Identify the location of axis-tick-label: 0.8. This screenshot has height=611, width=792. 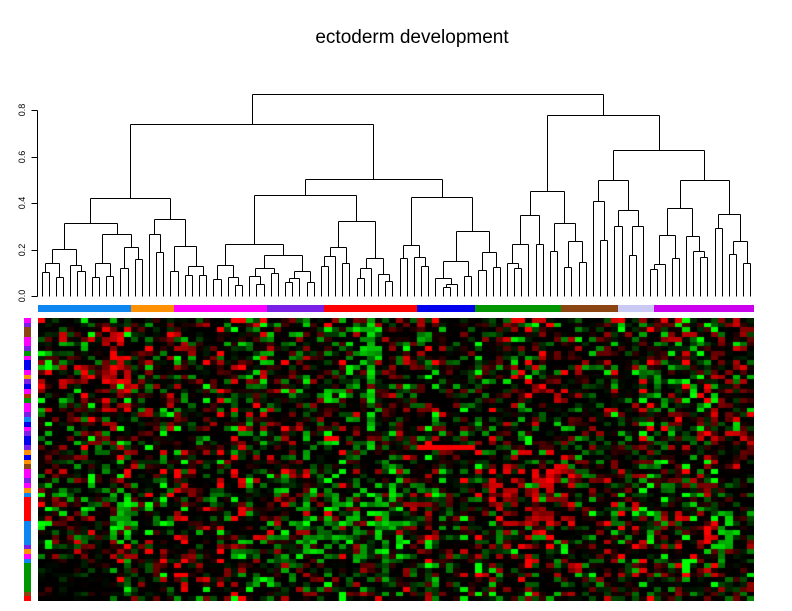
(22, 110).